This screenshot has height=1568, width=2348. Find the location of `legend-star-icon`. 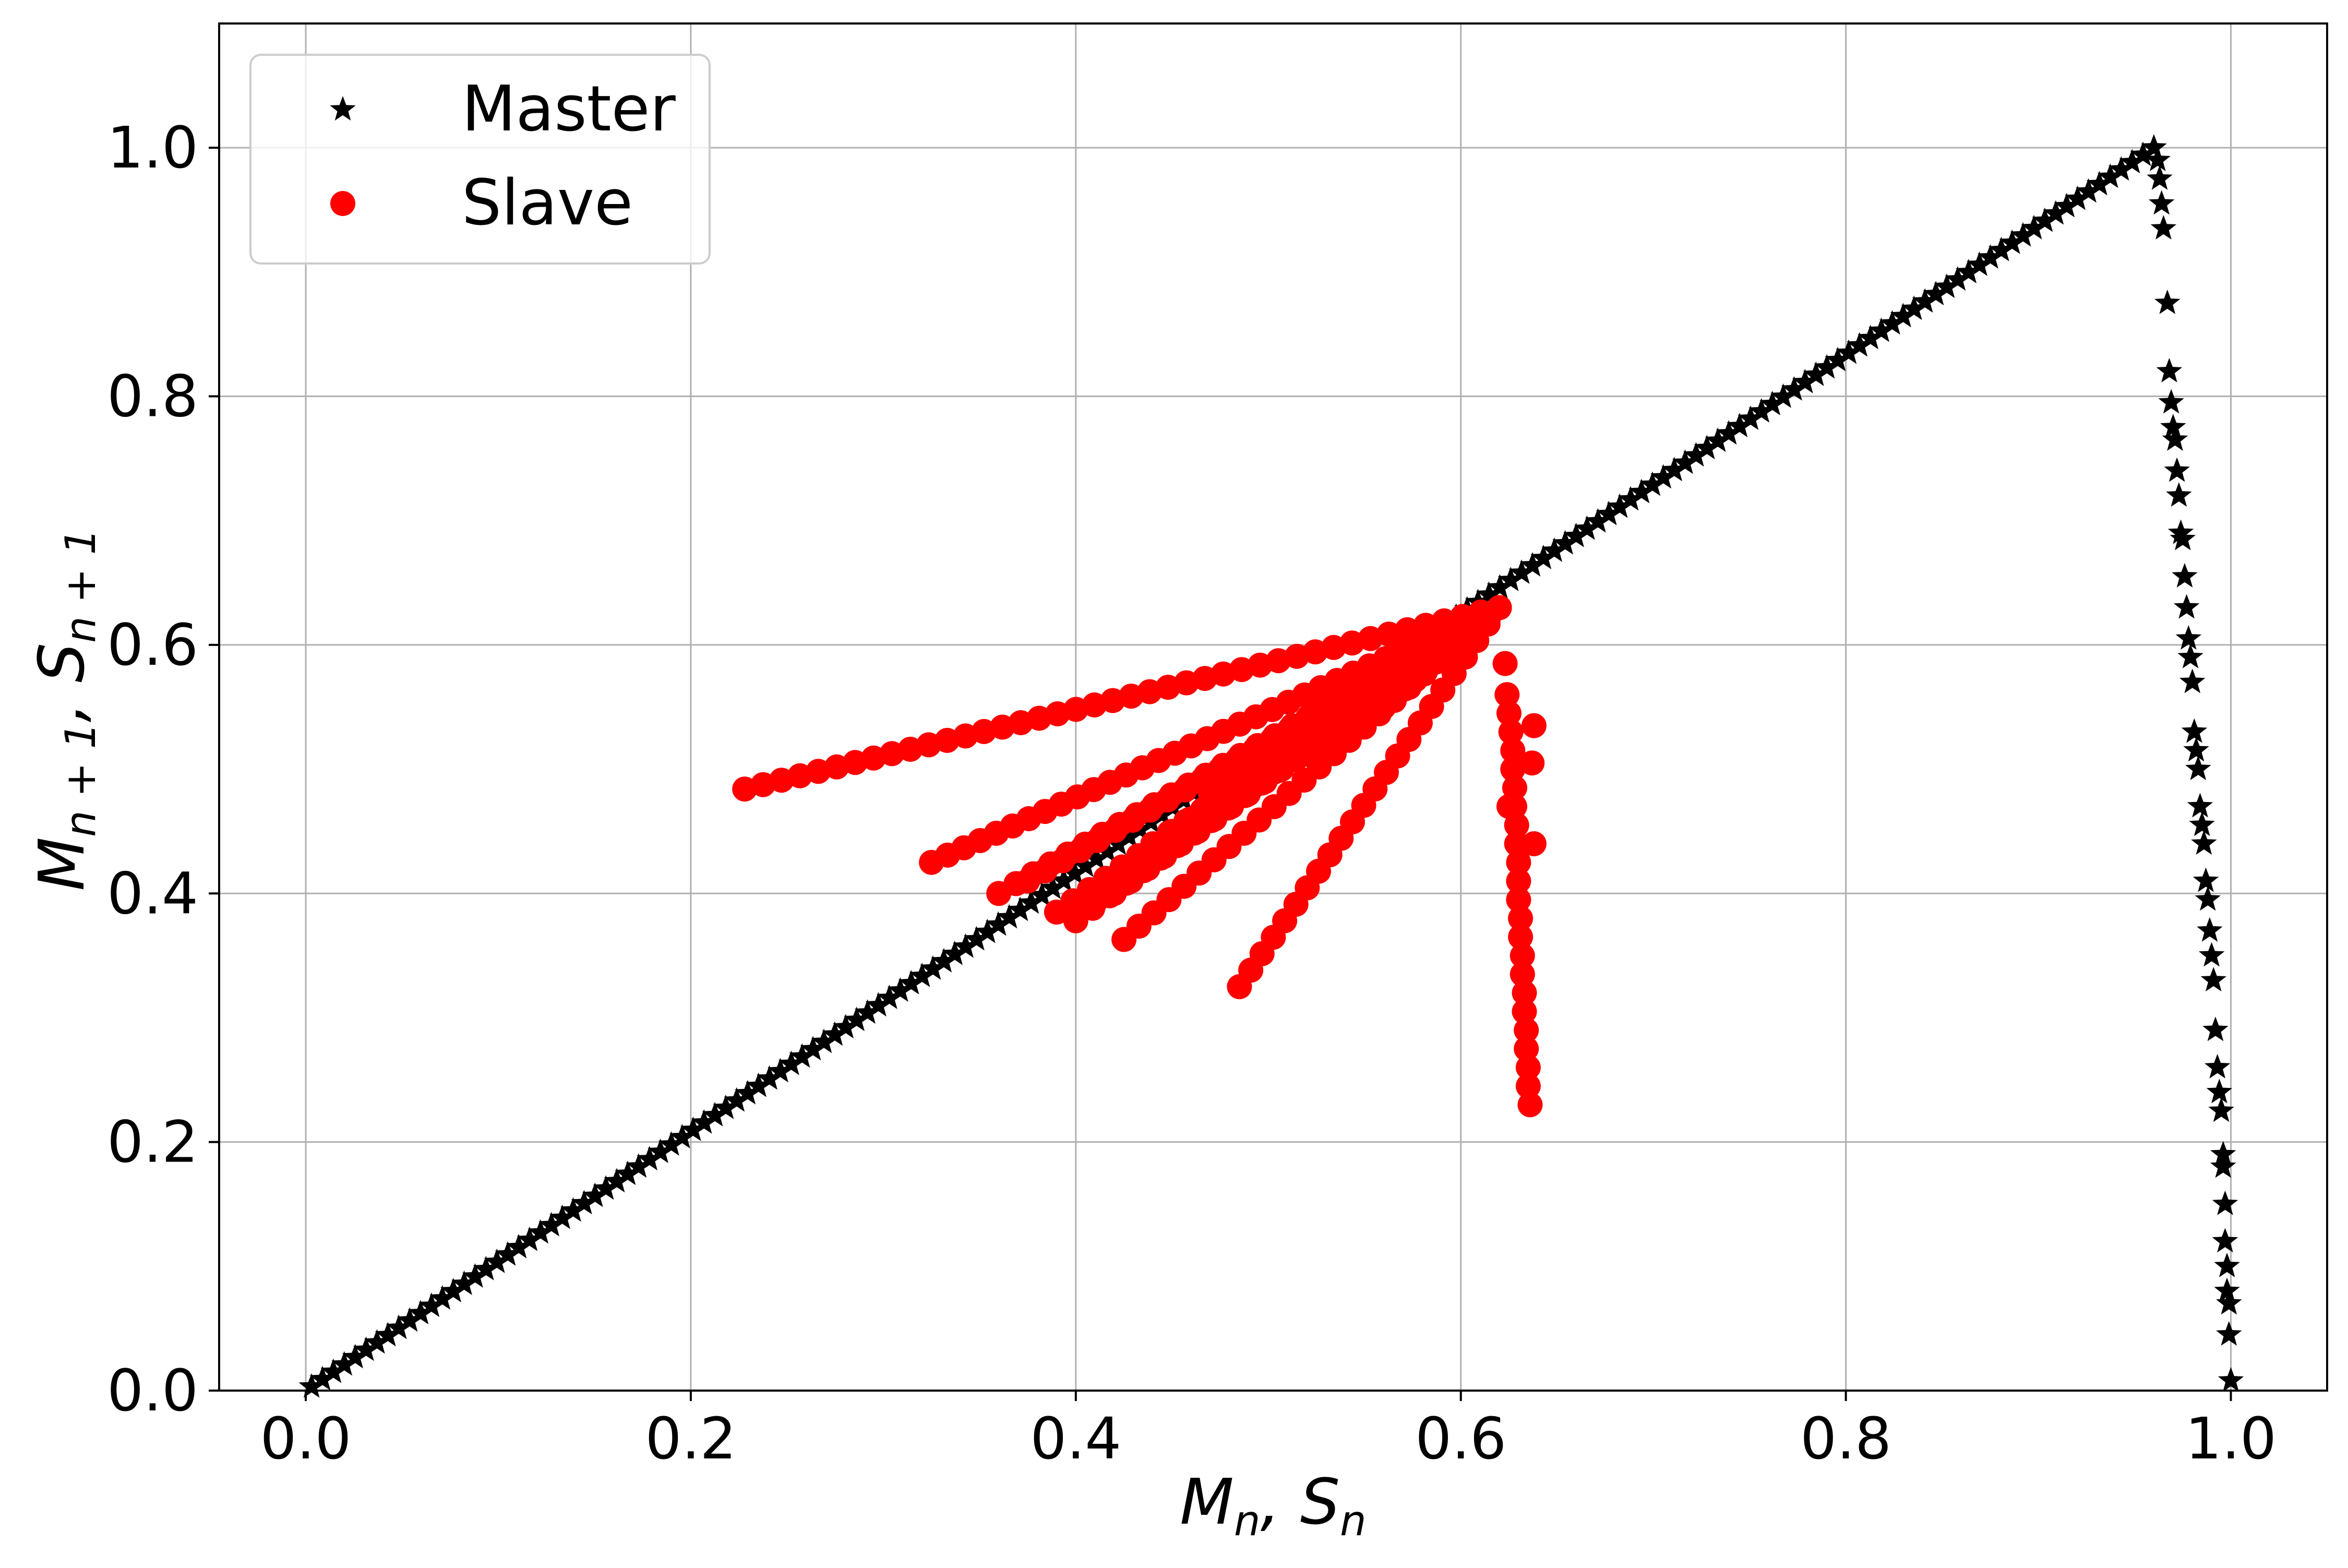

legend-star-icon is located at coordinates (343, 108).